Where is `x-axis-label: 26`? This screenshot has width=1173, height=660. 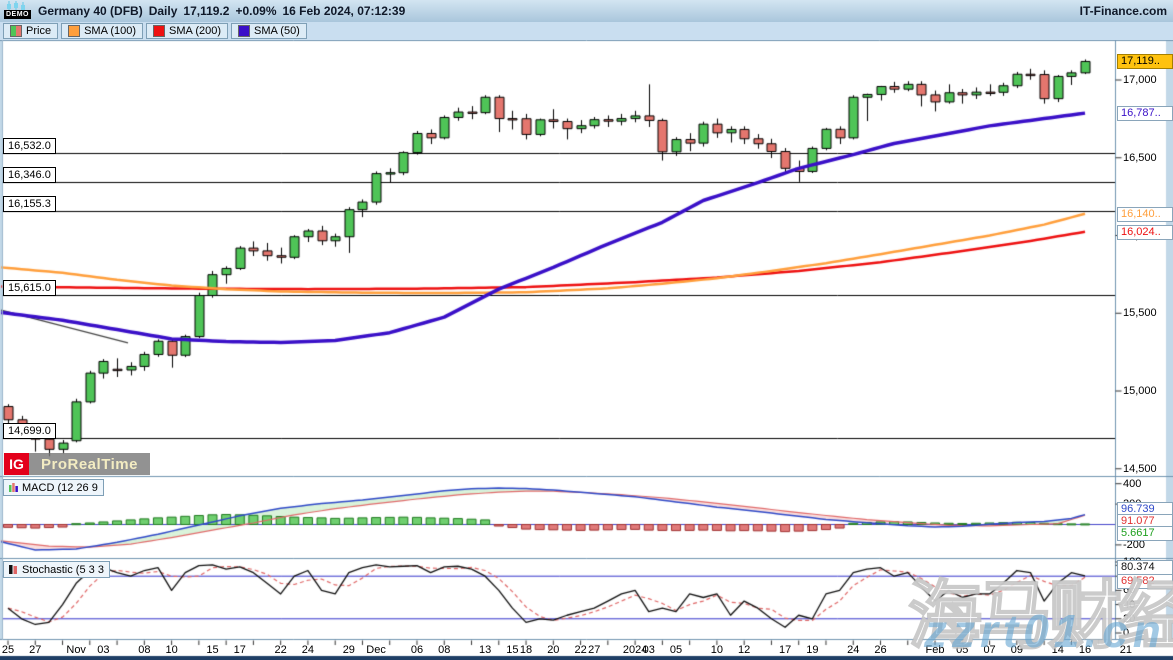
x-axis-label: 26 is located at coordinates (880, 650).